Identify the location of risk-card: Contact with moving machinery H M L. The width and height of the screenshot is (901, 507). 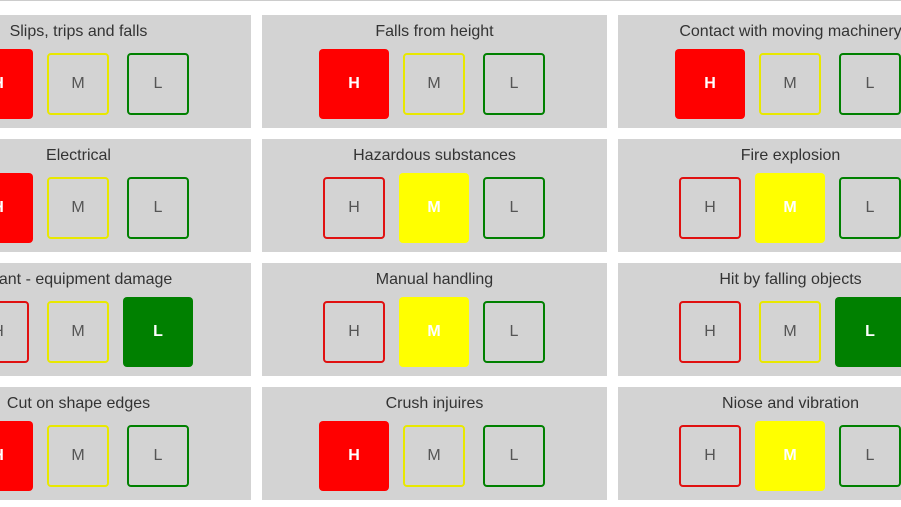
(759, 71).